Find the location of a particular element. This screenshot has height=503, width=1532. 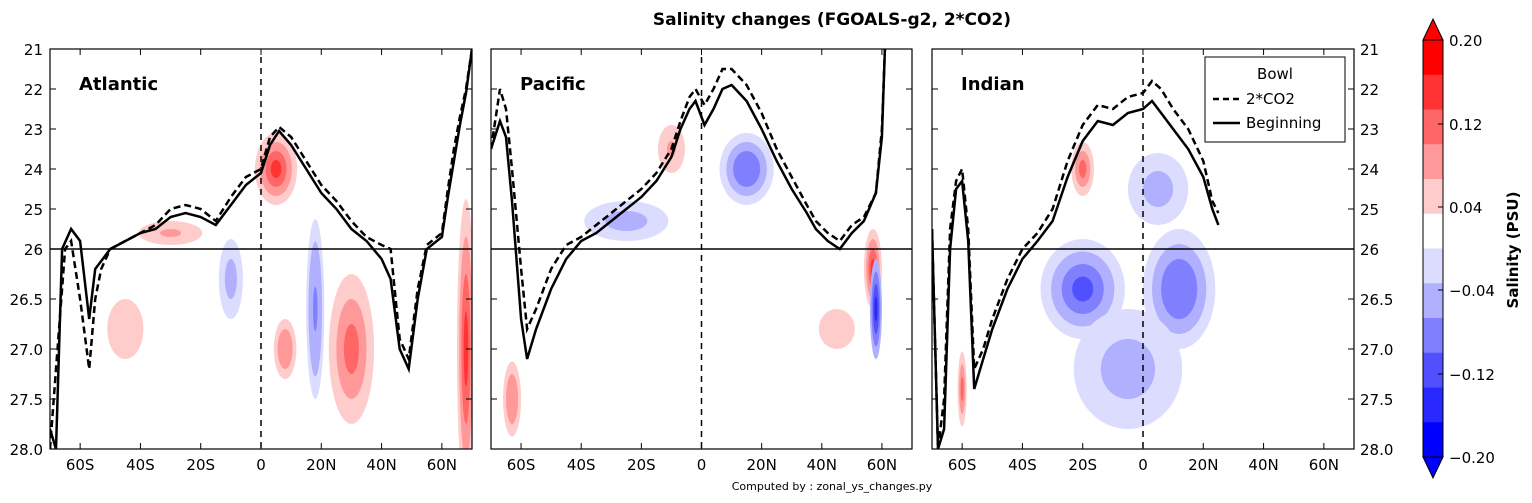

bowl-beginning-line is located at coordinates (1076, 274).